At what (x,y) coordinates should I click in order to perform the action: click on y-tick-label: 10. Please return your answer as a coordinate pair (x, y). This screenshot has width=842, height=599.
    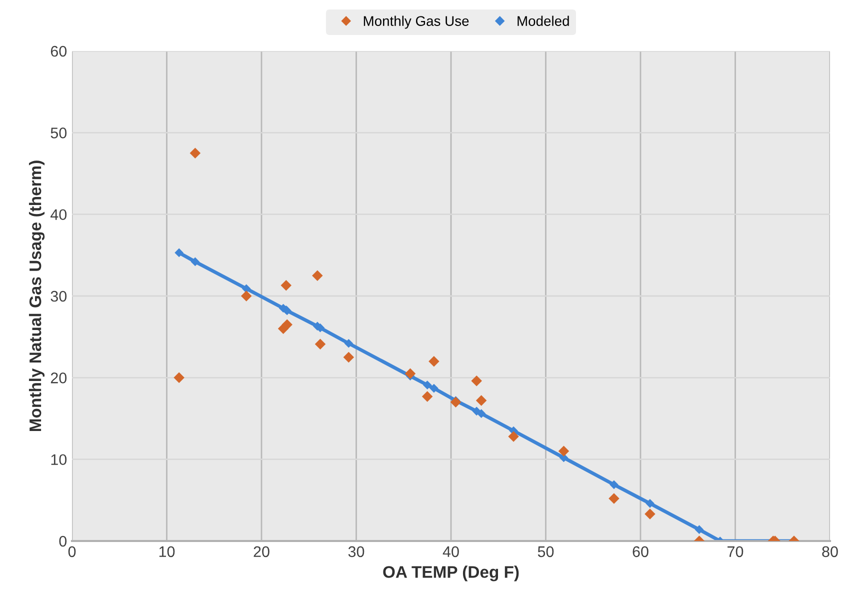
    Looking at the image, I should click on (59, 460).